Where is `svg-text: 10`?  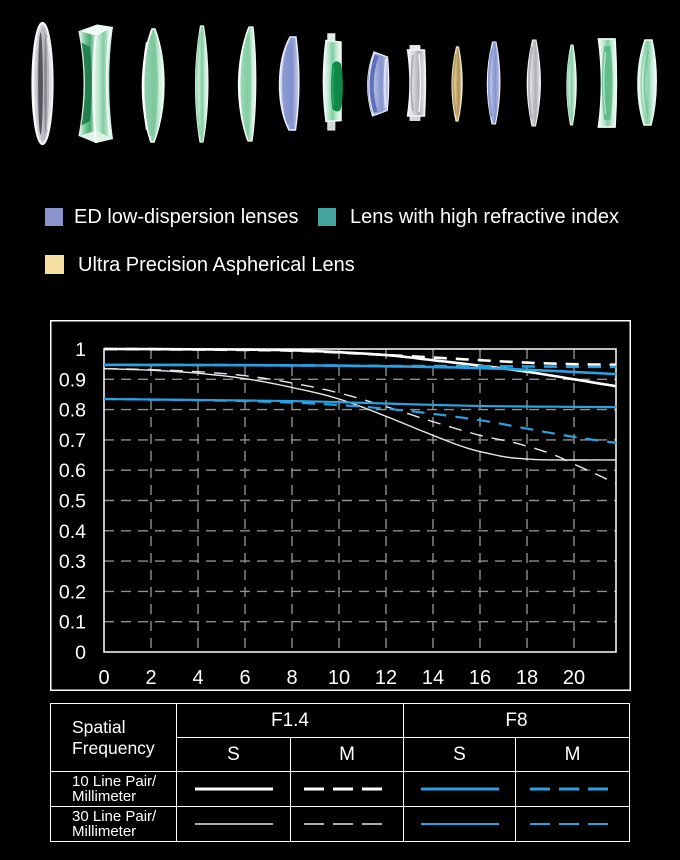 svg-text: 10 is located at coordinates (339, 678).